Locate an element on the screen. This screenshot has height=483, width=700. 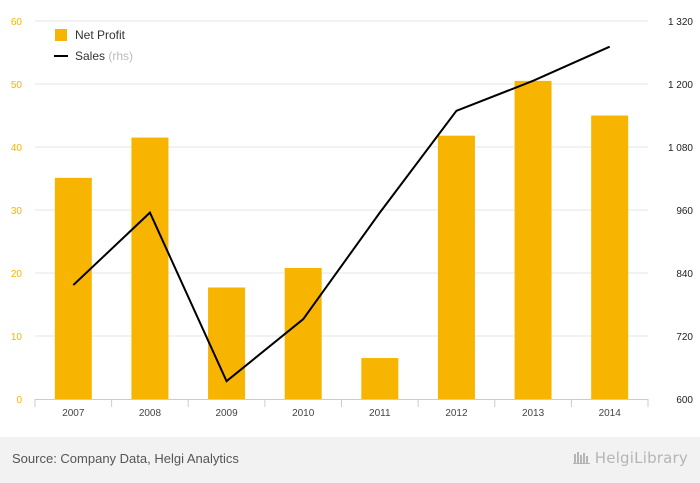
y-left-tick-label: 50 is located at coordinates (17, 85).